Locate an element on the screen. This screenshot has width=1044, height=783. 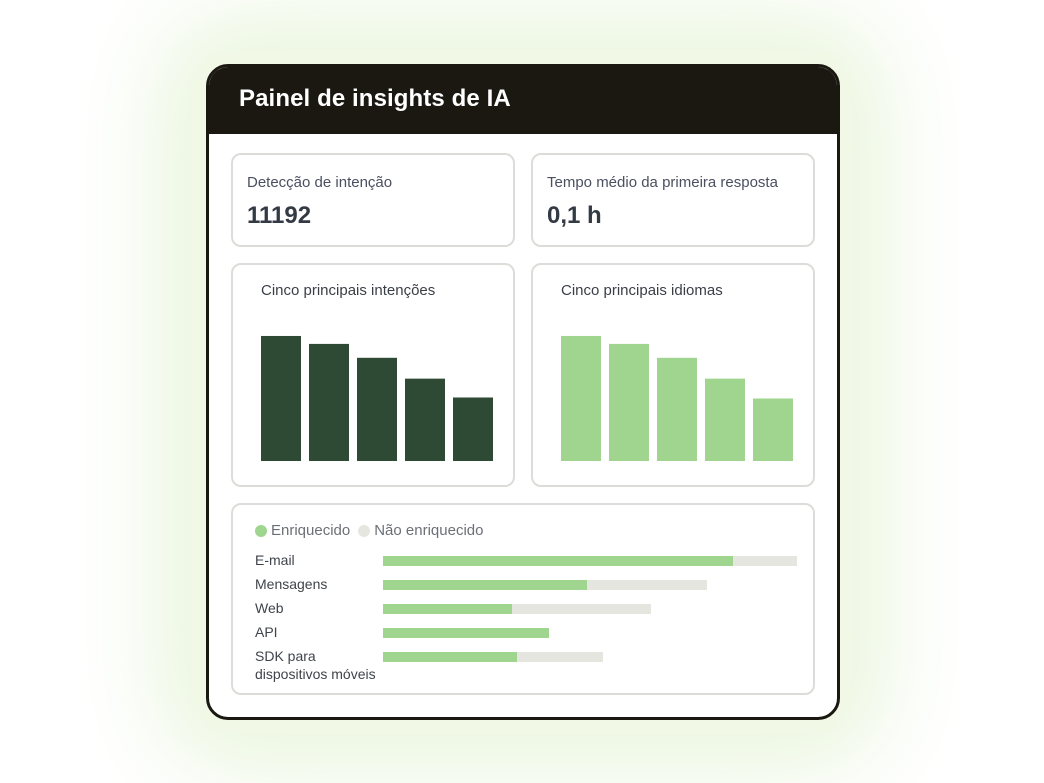
top-intents-chart is located at coordinates (377, 398).